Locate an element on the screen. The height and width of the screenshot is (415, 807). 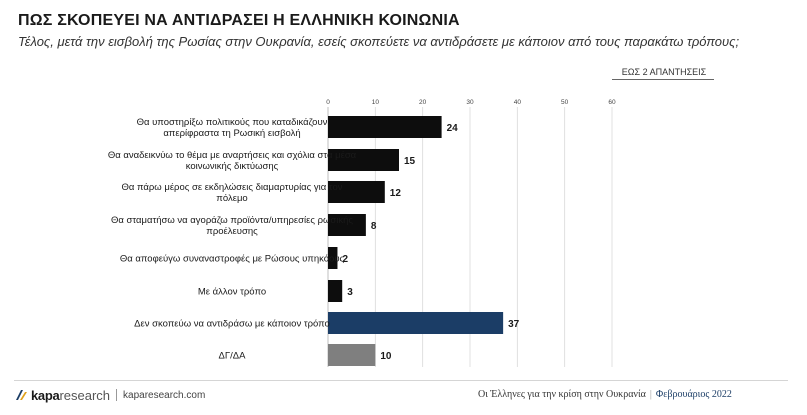
footer-logo: kapa research kaparesearch.com is located at coordinates (109, 395).